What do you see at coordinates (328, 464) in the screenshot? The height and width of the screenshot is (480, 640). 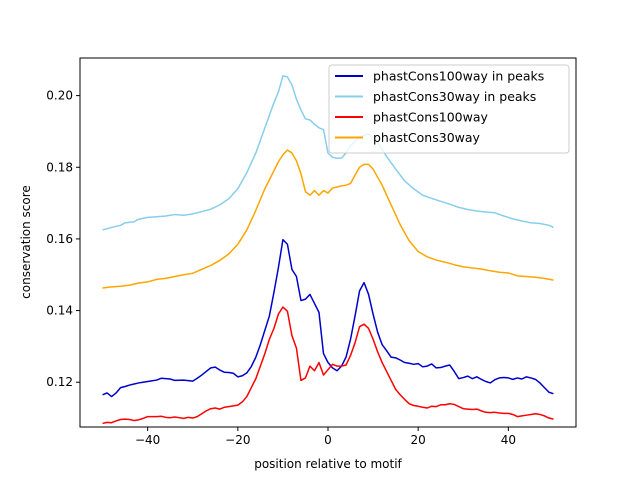 I see `x-axis-label: position relative to motif` at bounding box center [328, 464].